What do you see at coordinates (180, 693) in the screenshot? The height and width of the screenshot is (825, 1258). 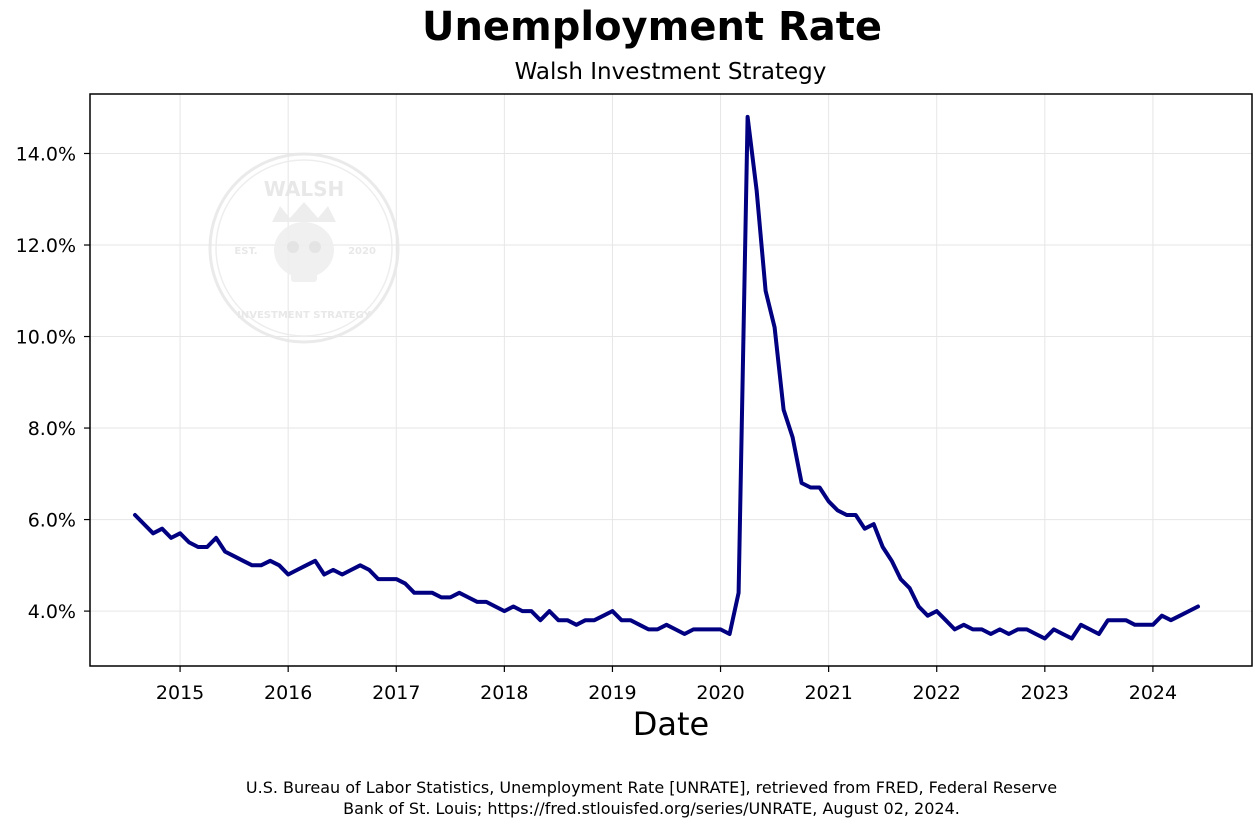 I see `x-tick-label: 2015` at bounding box center [180, 693].